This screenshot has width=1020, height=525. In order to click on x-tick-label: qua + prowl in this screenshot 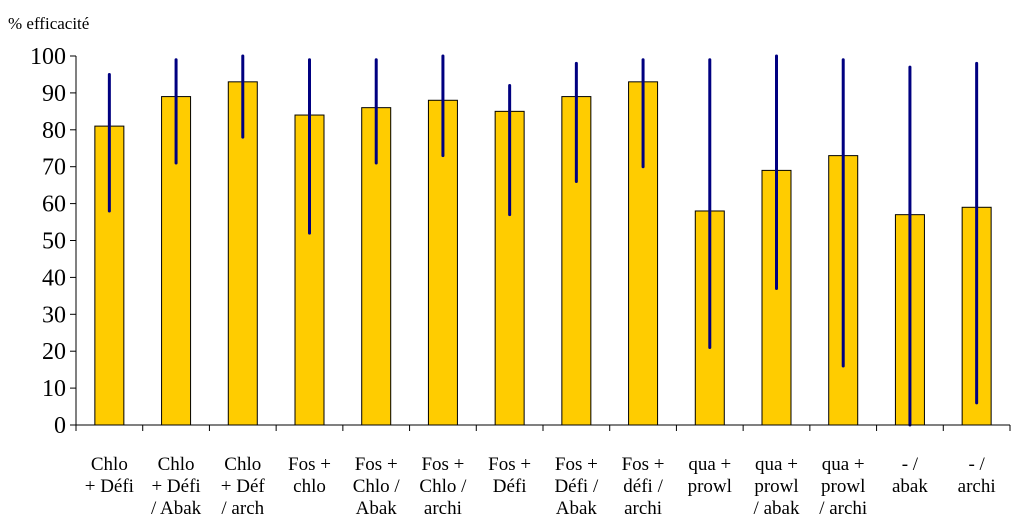, I will do `click(710, 475)`.